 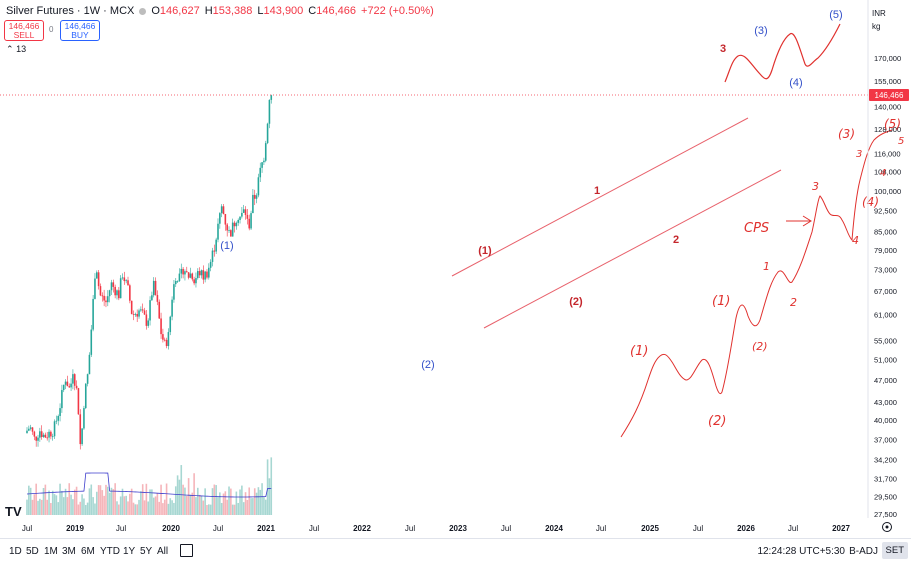 I want to click on time-tick-label: 2025, so click(x=650, y=528).